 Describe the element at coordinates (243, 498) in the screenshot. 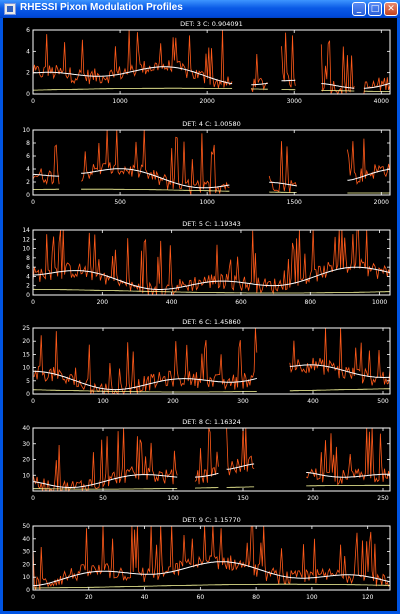

I see `x-tick-label: 150` at that location.